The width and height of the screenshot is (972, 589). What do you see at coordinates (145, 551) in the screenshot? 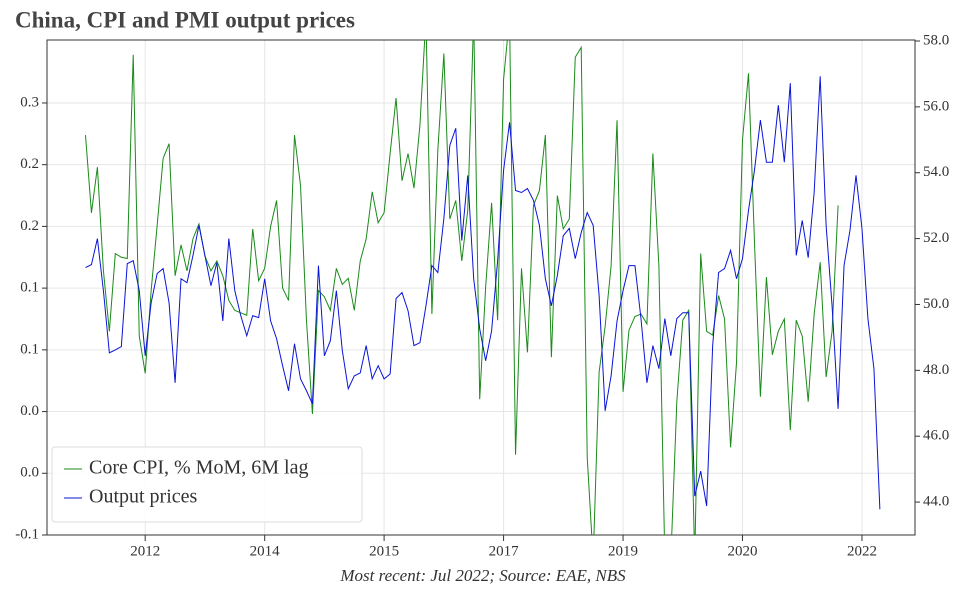
I see `x-tick-label: 2012` at bounding box center [145, 551].